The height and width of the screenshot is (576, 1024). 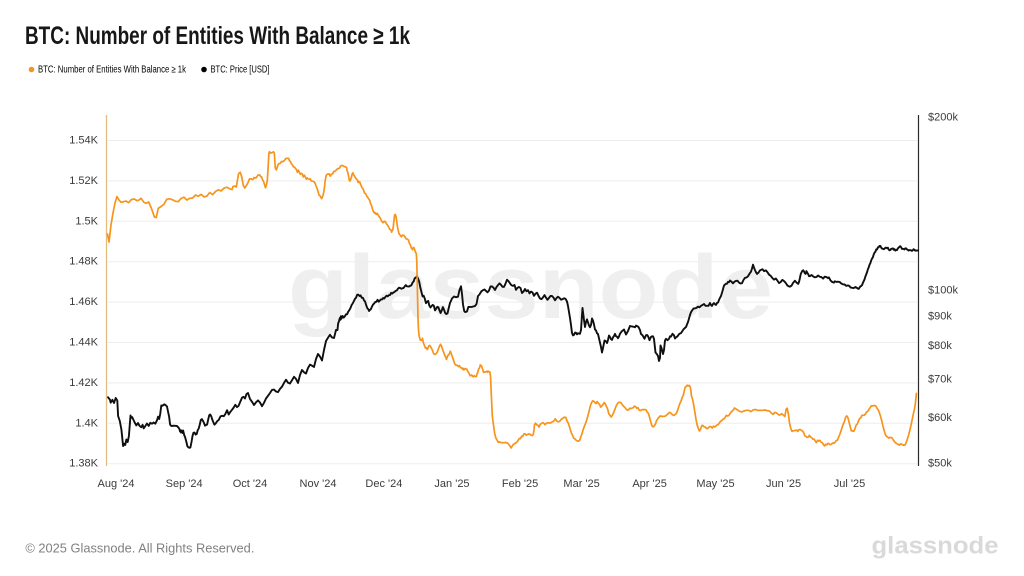 I want to click on svg-text: 1.46K, so click(x=83, y=302).